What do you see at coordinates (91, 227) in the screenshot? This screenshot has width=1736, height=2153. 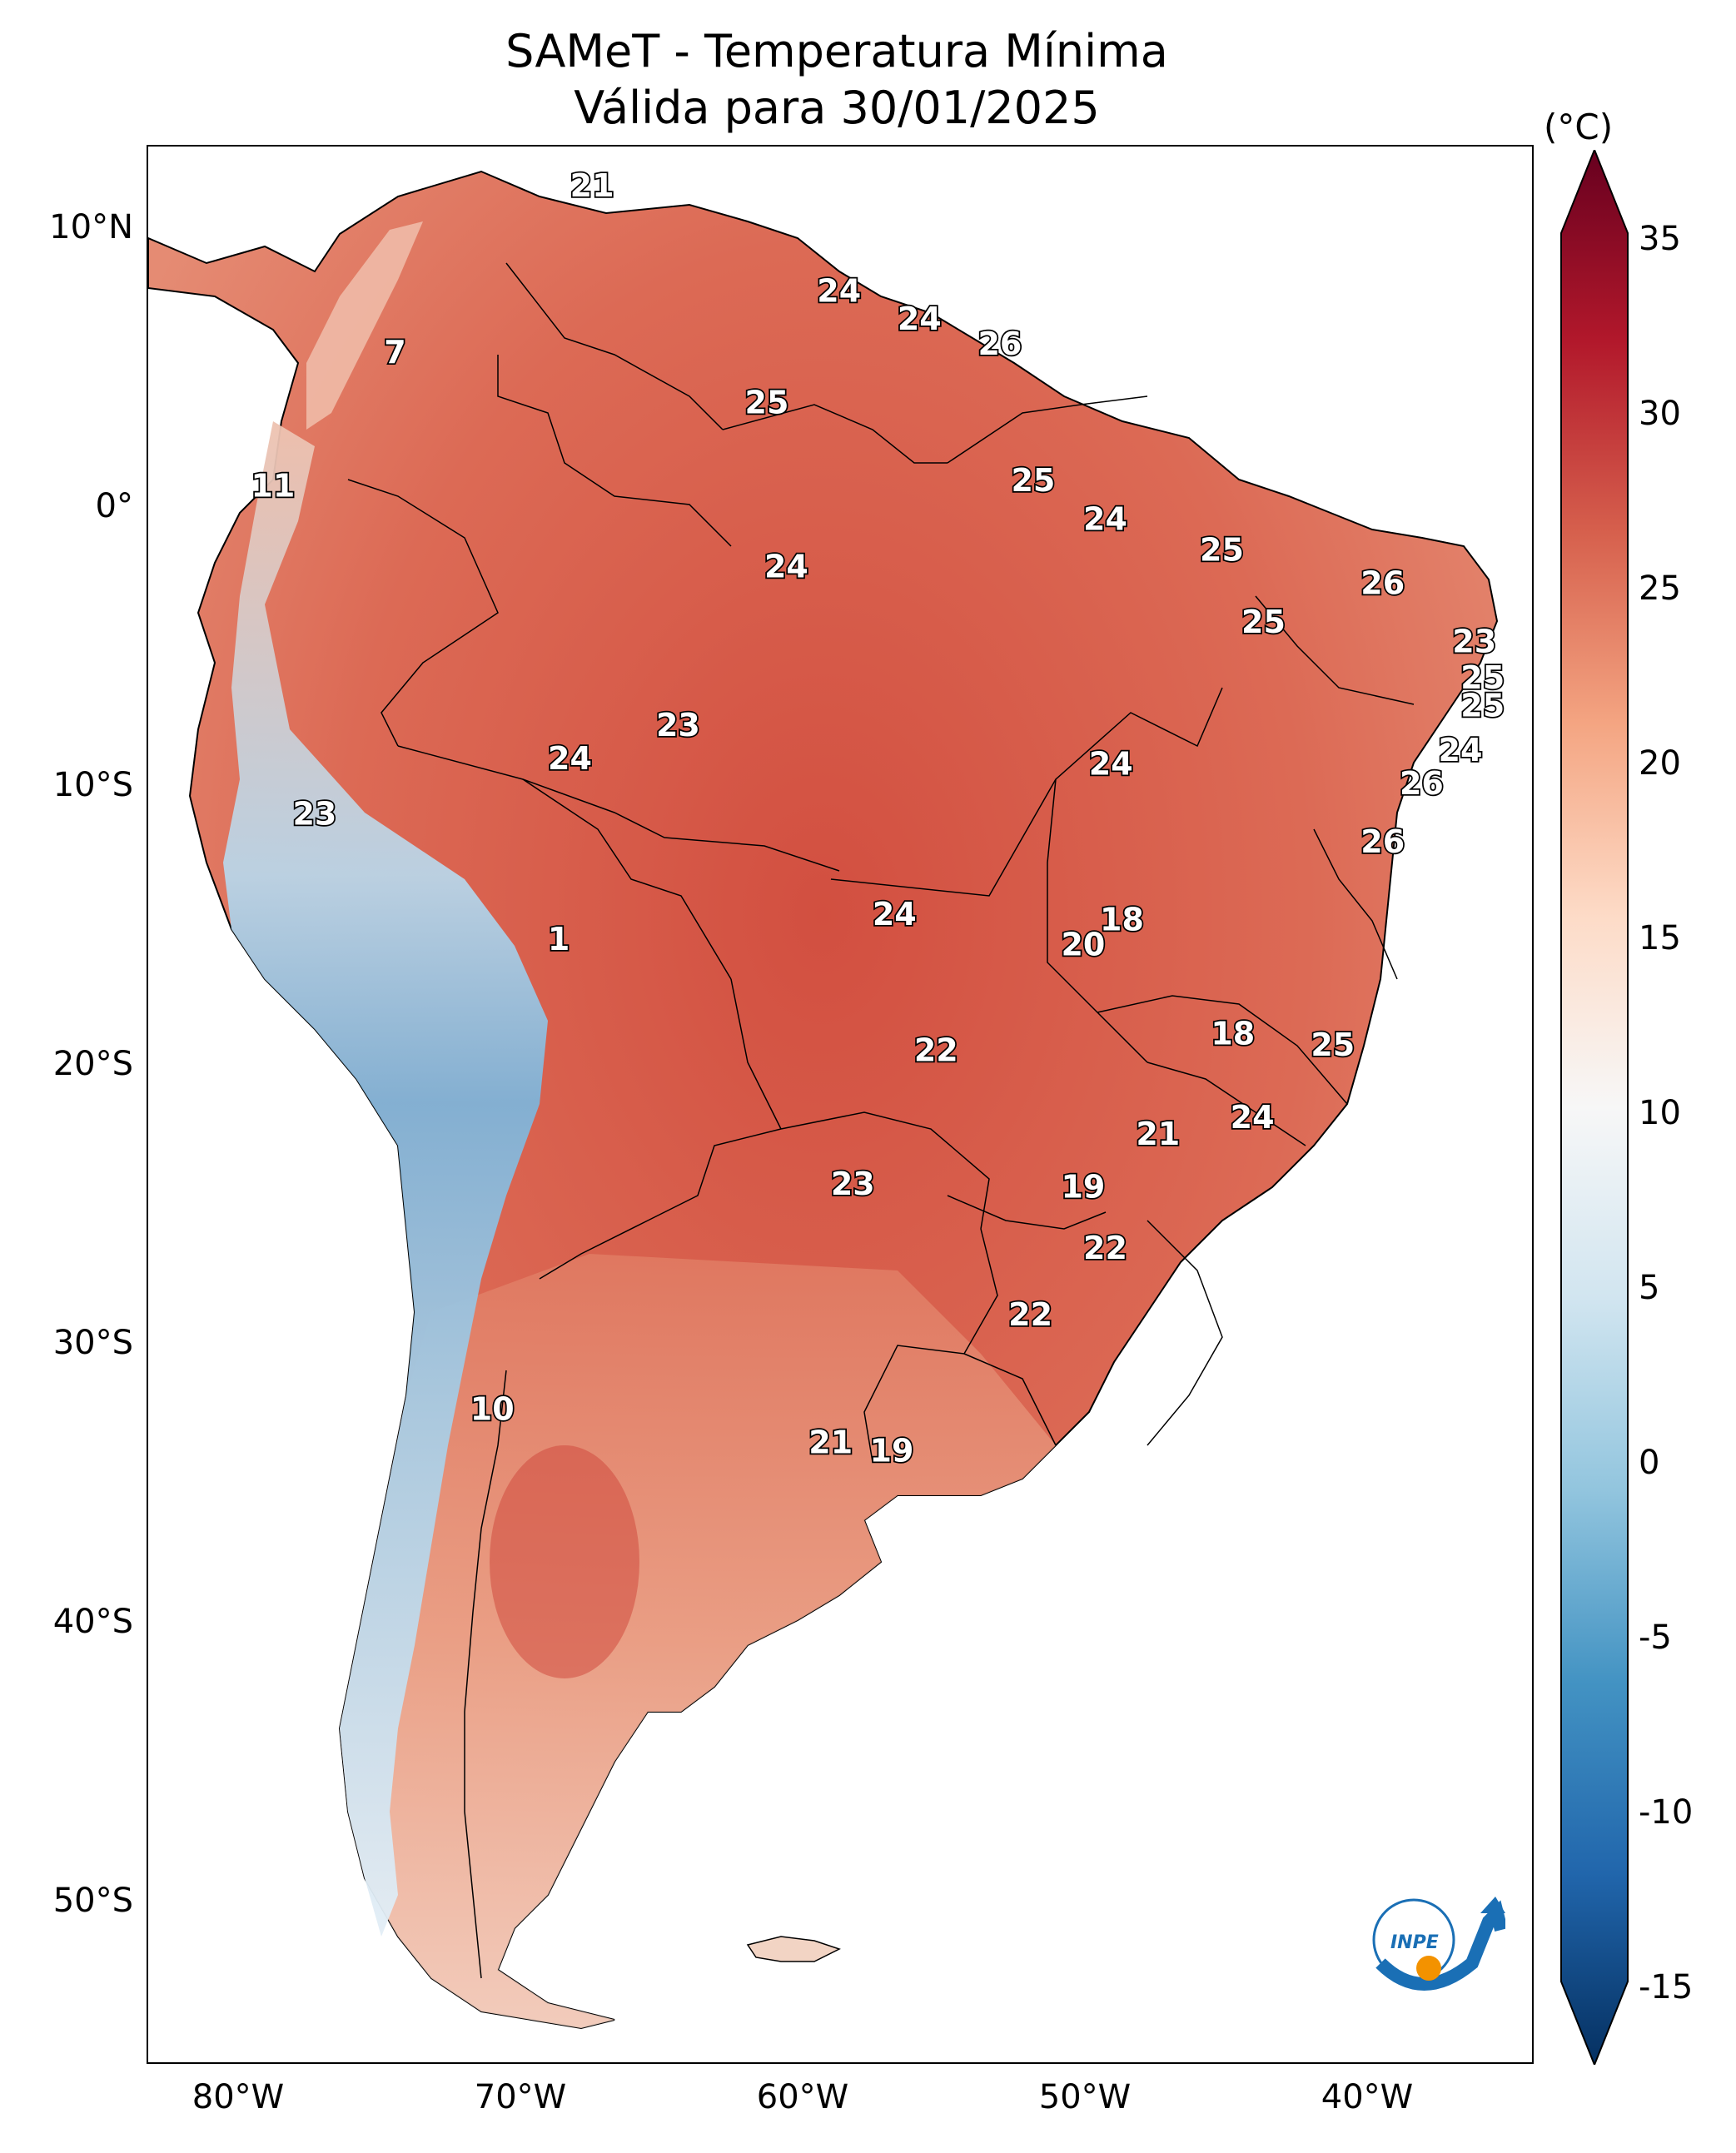 I see `lat-label-10n: 10°N` at bounding box center [91, 227].